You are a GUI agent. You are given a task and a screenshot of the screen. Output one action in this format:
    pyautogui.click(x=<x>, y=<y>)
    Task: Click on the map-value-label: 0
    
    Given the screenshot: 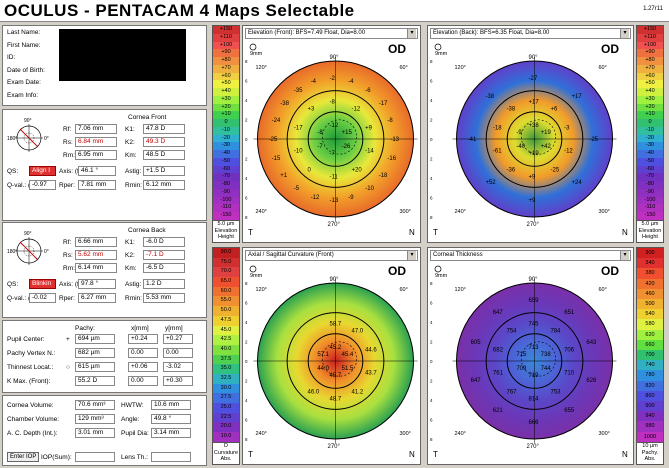 What is the action you would take?
    pyautogui.click(x=309, y=170)
    